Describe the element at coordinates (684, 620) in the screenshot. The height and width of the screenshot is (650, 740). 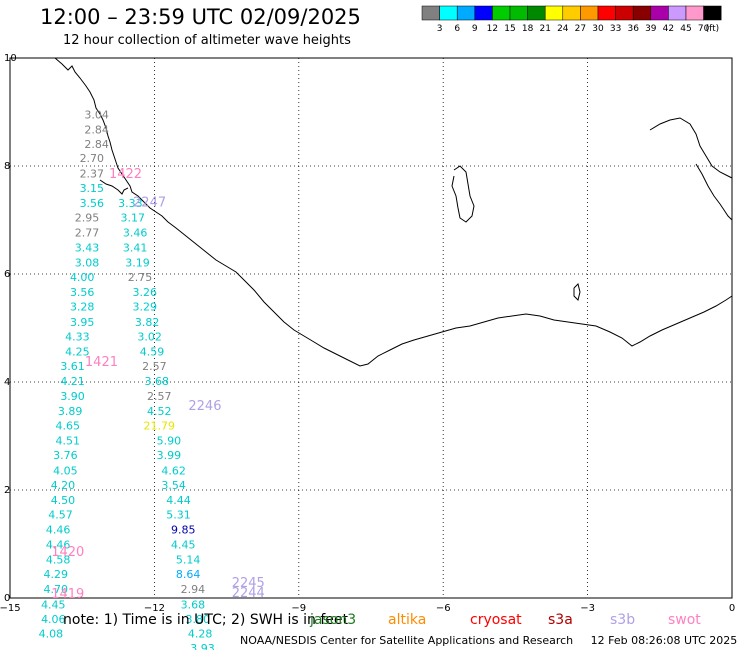
I see `mission-swot: swot` at that location.